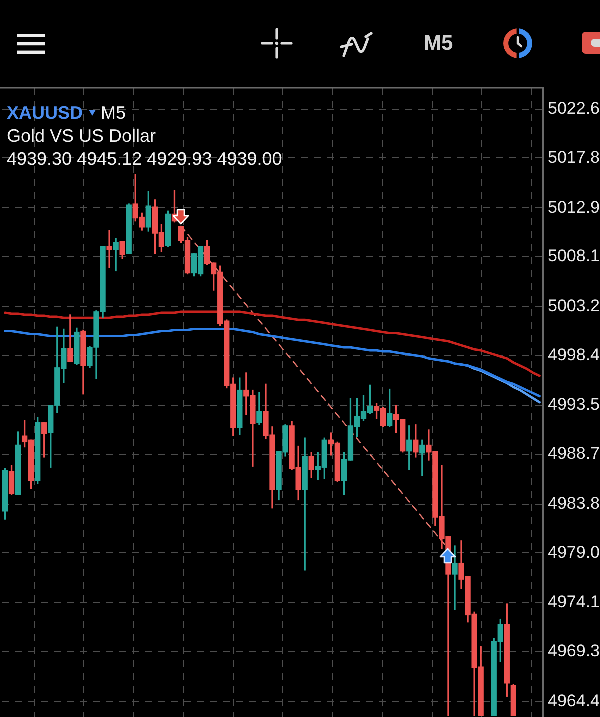 The image size is (600, 717). What do you see at coordinates (574, 552) in the screenshot?
I see `y-tick-label: 4979.0` at bounding box center [574, 552].